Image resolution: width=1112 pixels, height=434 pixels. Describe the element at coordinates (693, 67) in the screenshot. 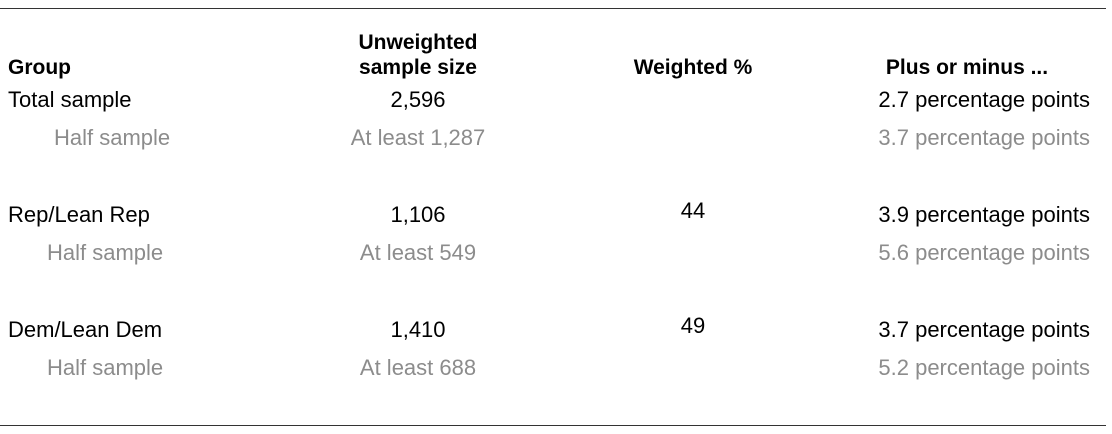

I see `header-weighted: Weighted %` at that location.